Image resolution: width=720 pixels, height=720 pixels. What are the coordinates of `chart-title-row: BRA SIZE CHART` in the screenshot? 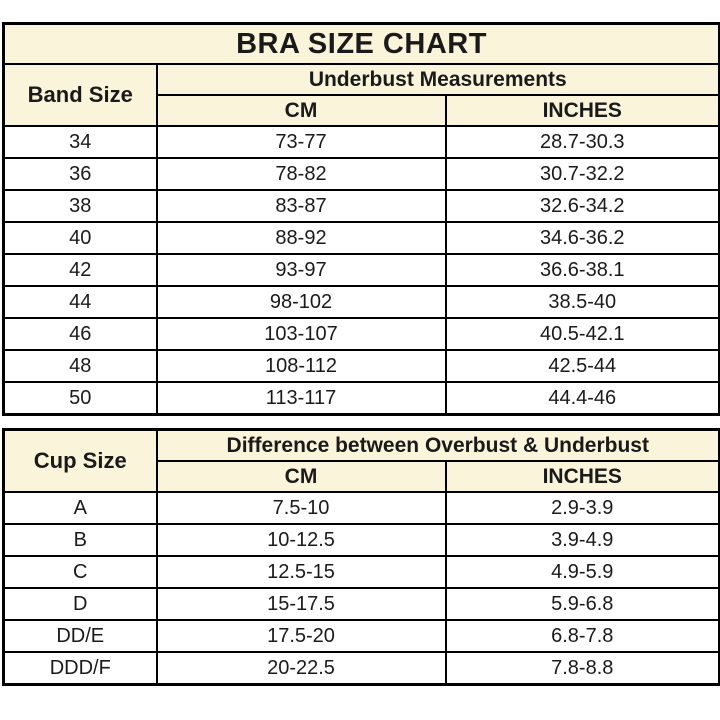 It's located at (361, 43).